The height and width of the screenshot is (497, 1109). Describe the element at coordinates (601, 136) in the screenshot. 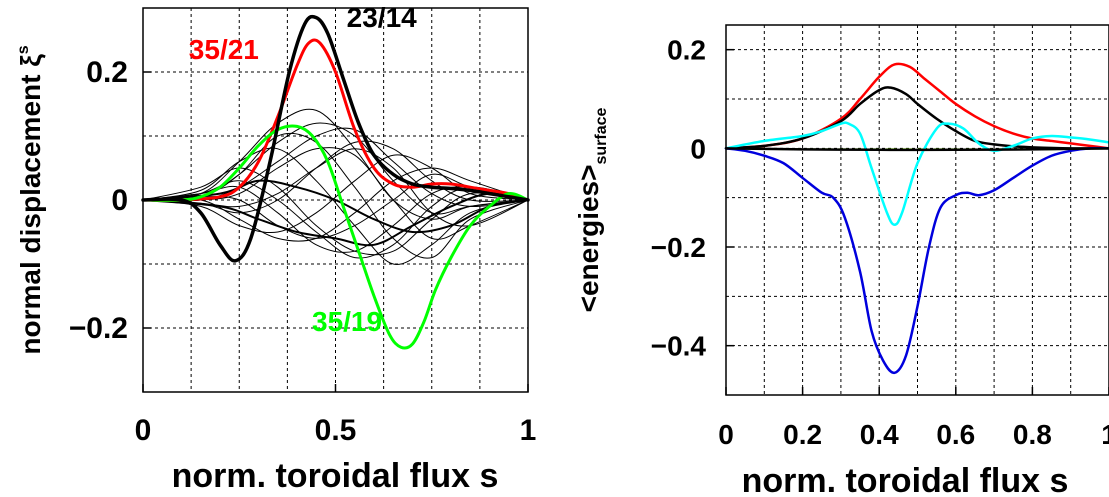

I see `right-y-axis-label-sub: surface` at that location.